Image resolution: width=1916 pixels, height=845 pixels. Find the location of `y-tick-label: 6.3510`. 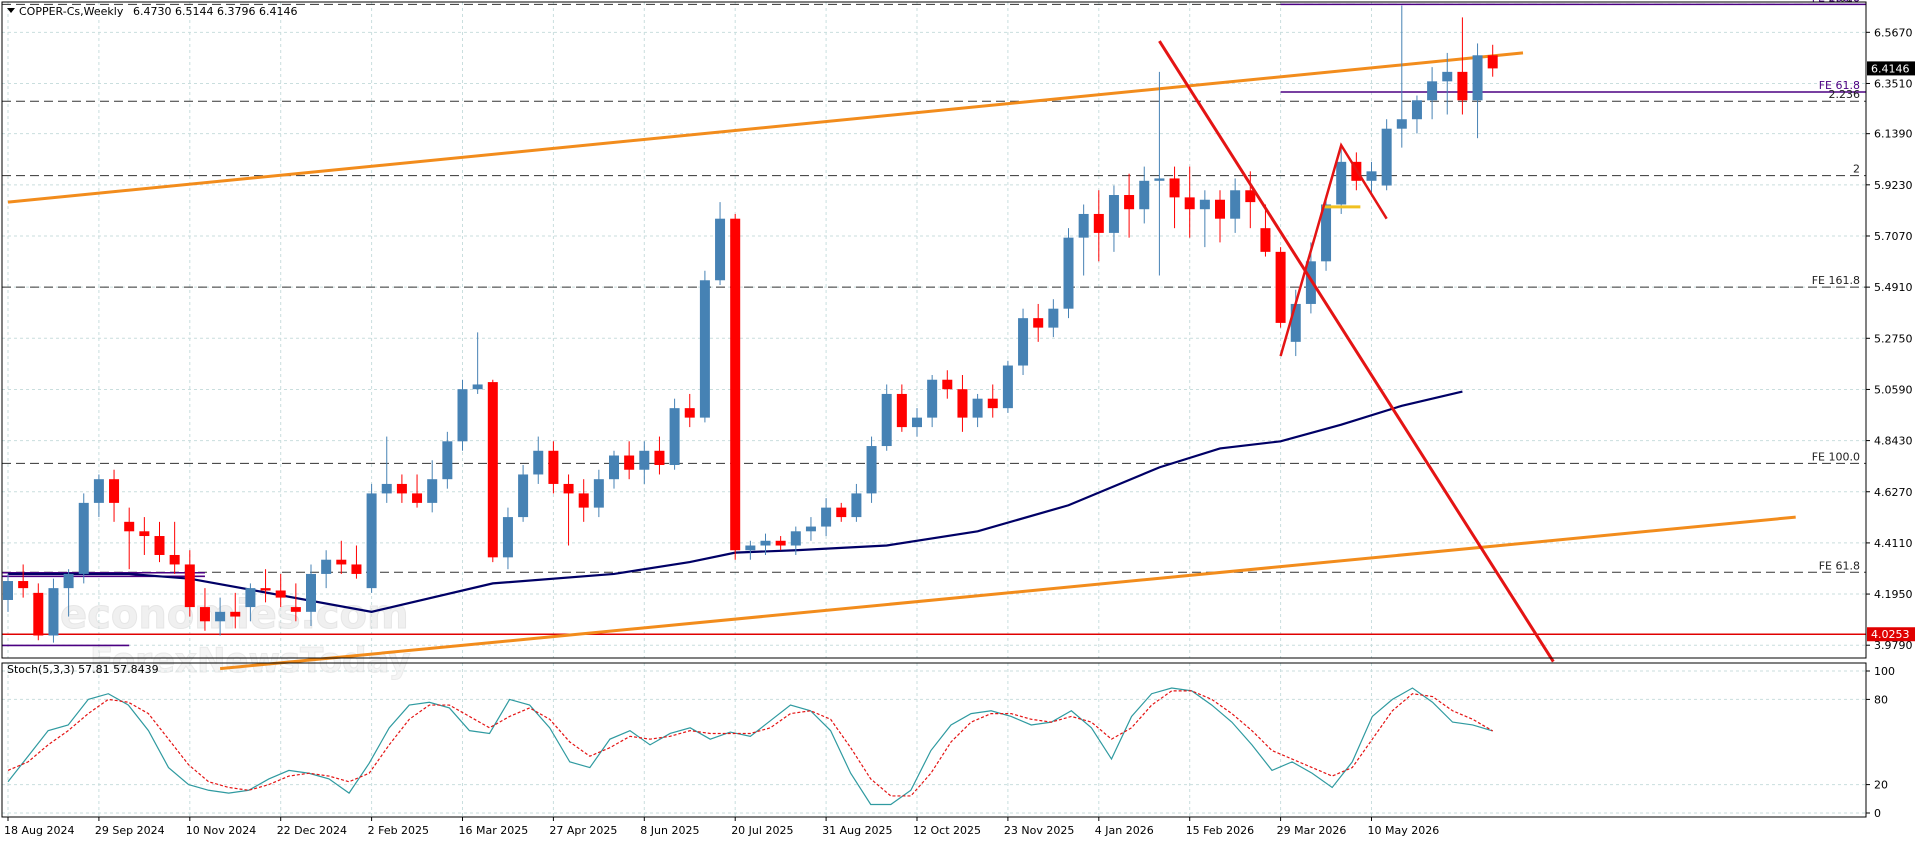

y-tick-label: 6.3510 is located at coordinates (1893, 83).